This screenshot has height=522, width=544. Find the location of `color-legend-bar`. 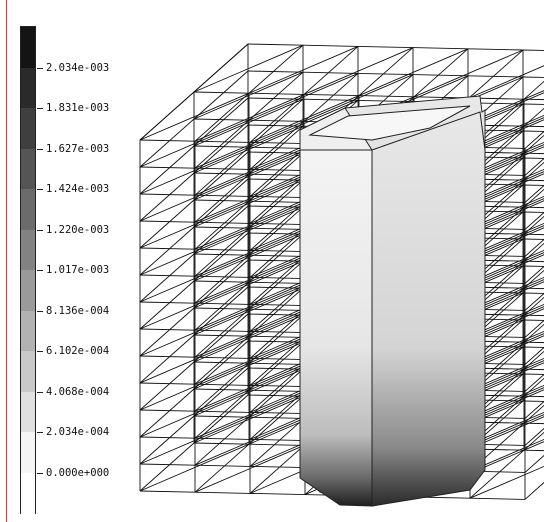

color-legend-bar is located at coordinates (28, 270).